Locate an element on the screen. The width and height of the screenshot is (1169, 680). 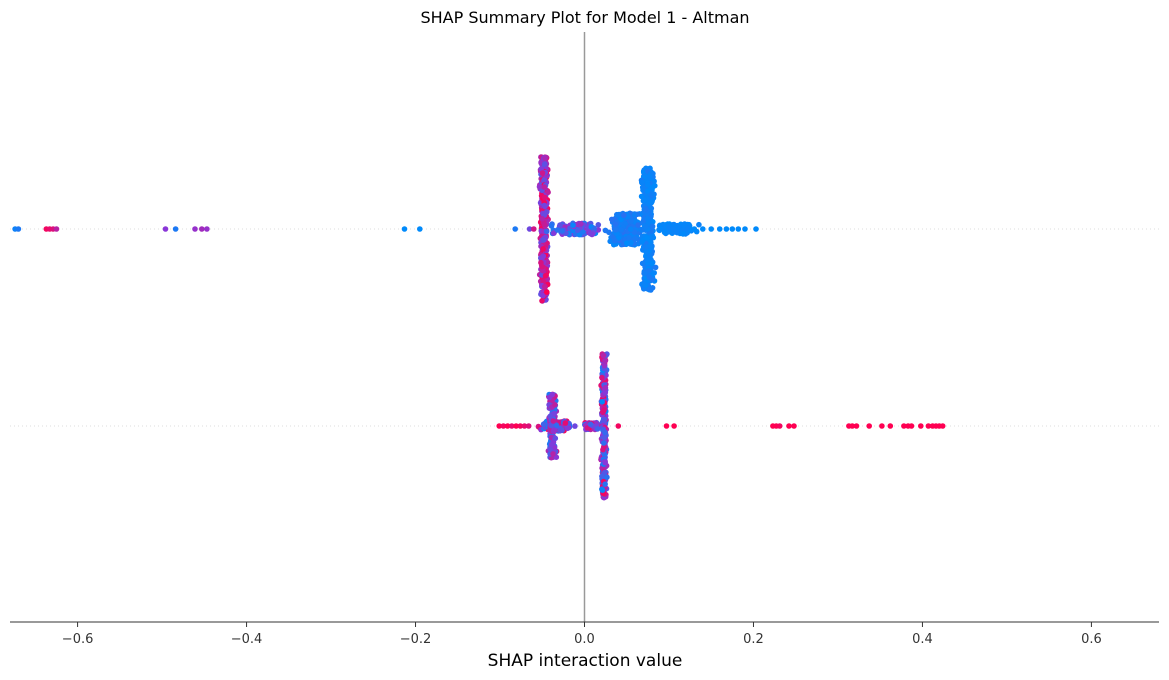
x-tick-label: −0.2 is located at coordinates (416, 639).